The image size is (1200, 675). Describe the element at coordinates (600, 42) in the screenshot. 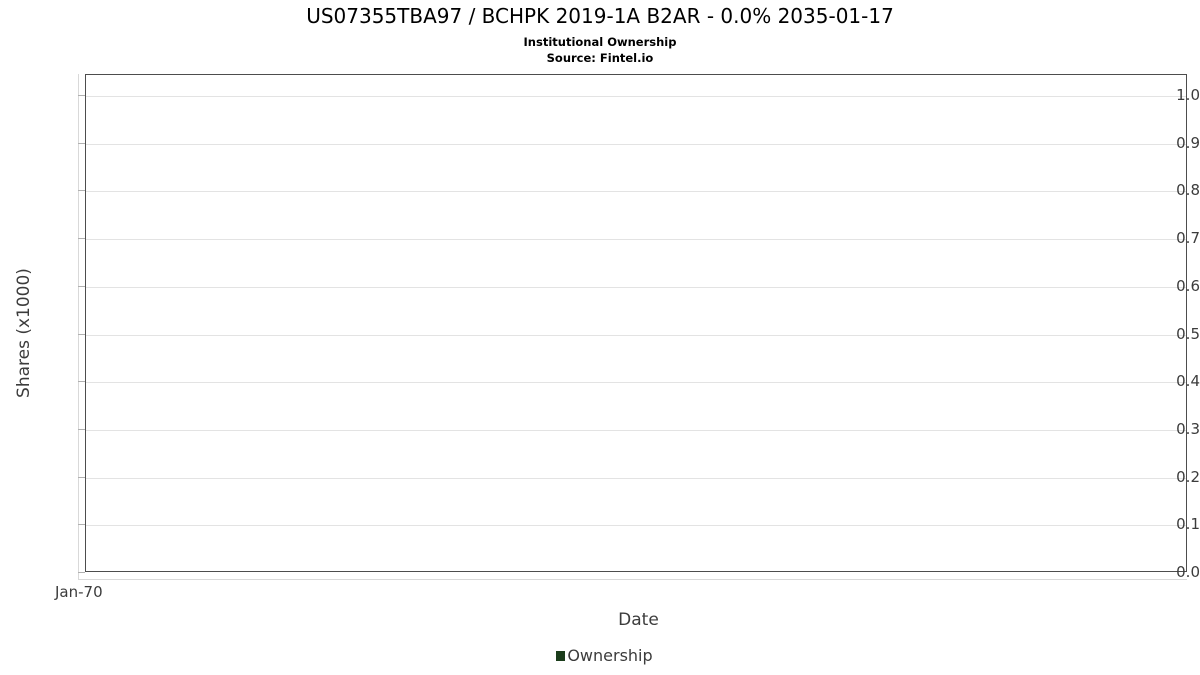

I see `chart-subtitle: Institutional Ownership` at that location.